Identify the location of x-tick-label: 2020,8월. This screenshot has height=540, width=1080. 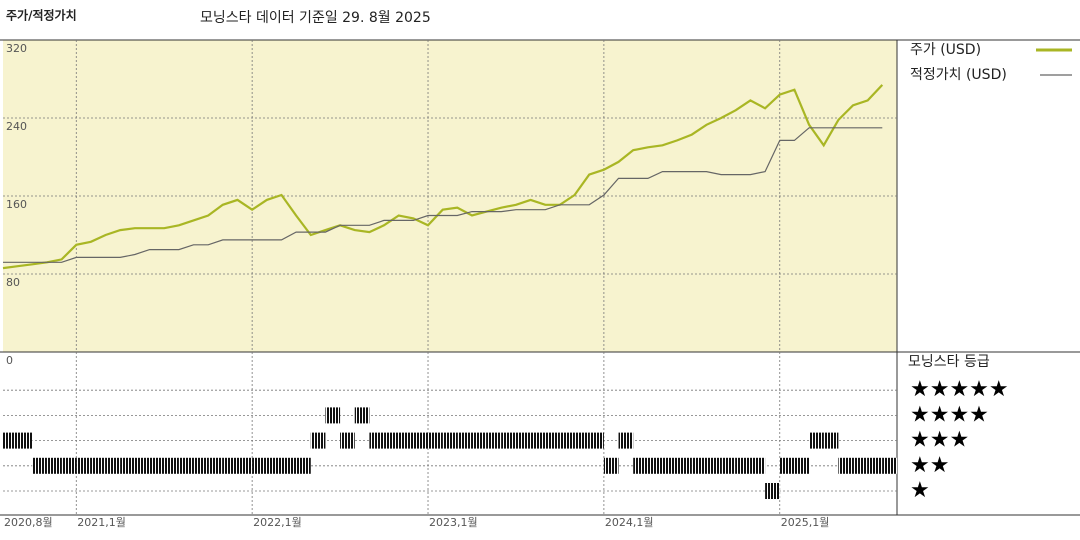
(28, 522).